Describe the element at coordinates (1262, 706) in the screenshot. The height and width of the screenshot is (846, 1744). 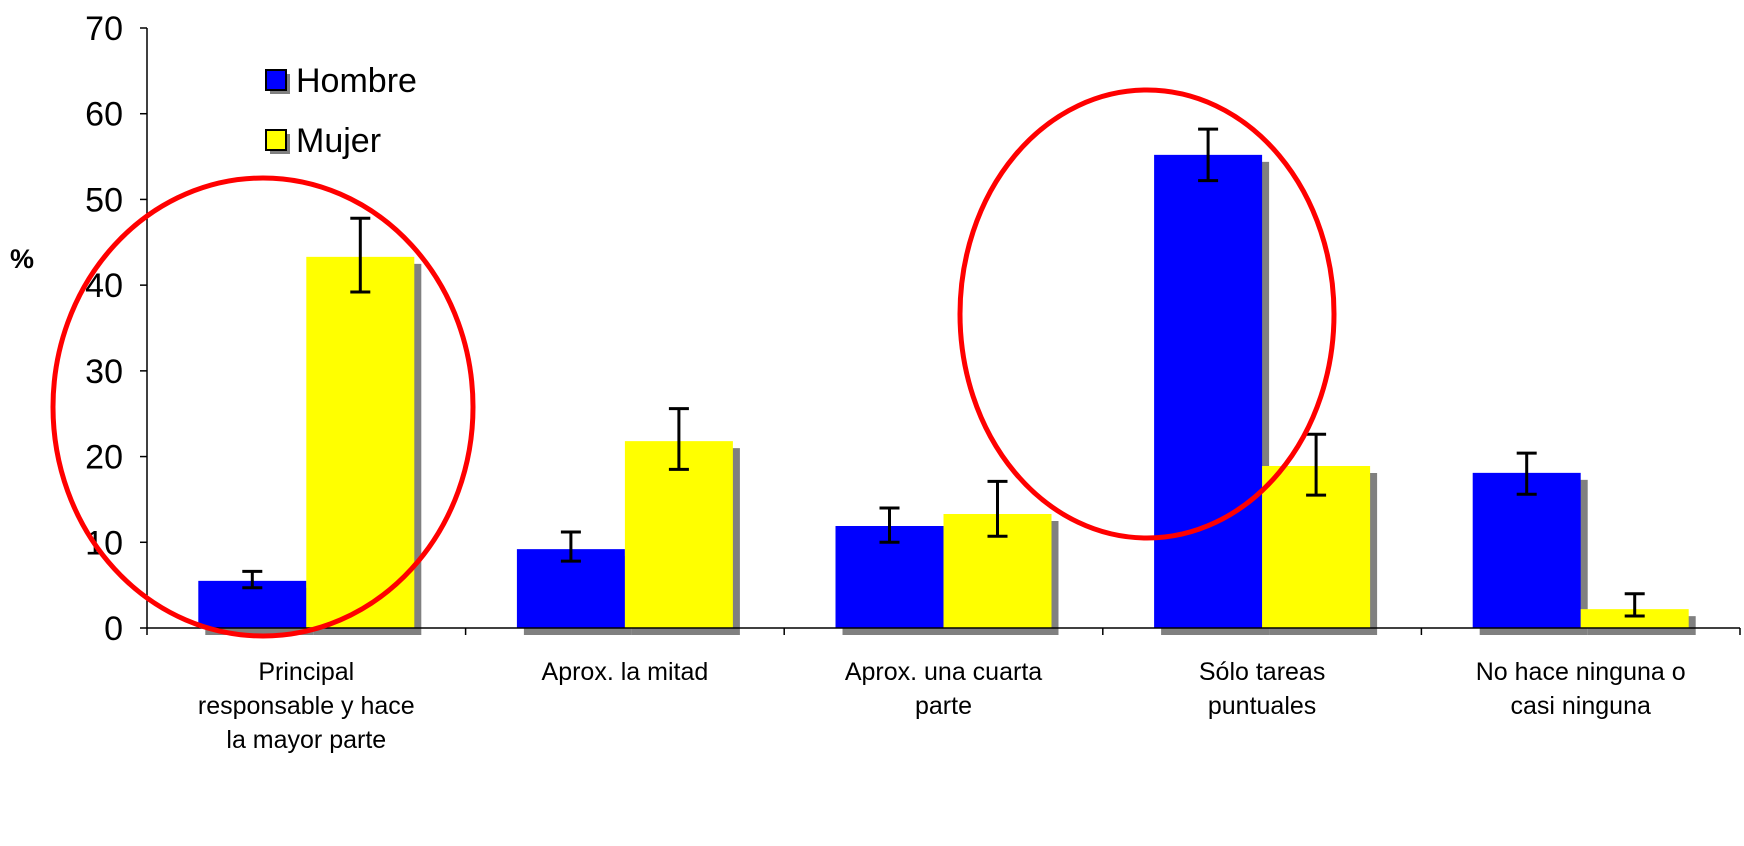
I see `category-label-line: puntuales` at that location.